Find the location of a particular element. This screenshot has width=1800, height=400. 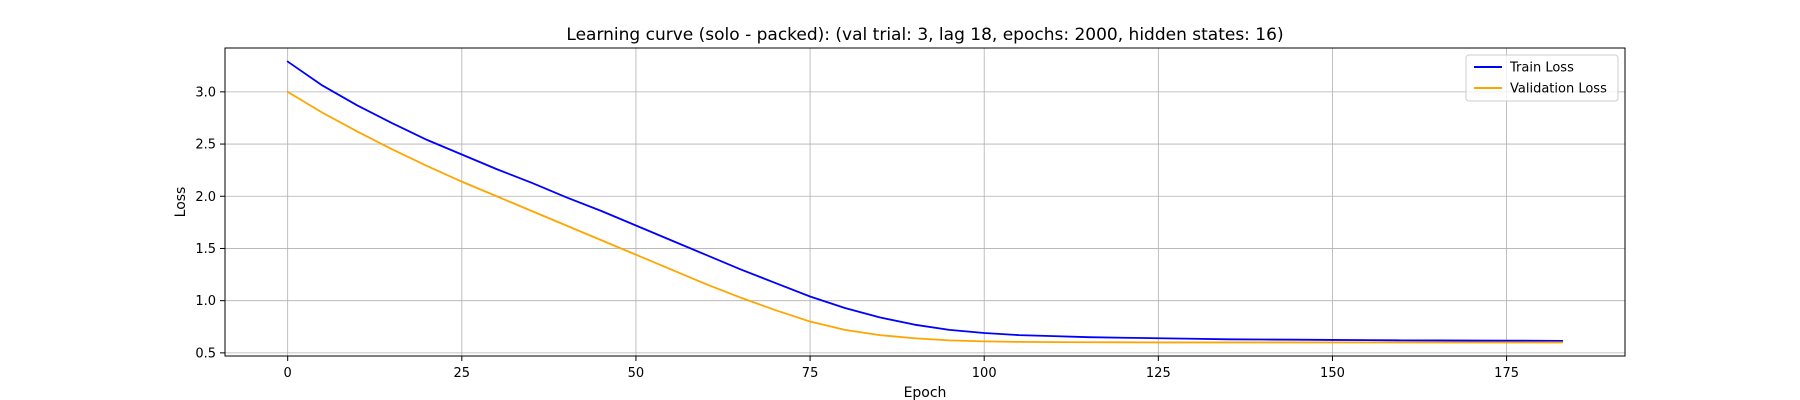

legend: Train Loss Validation Loss is located at coordinates (1542, 78).